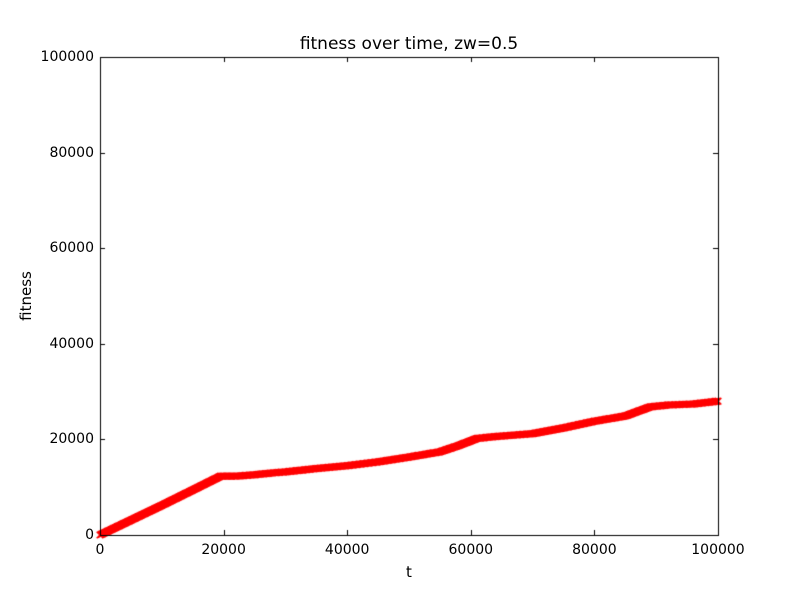 This screenshot has width=800, height=600. I want to click on y-tick-label: 60000, so click(71, 248).